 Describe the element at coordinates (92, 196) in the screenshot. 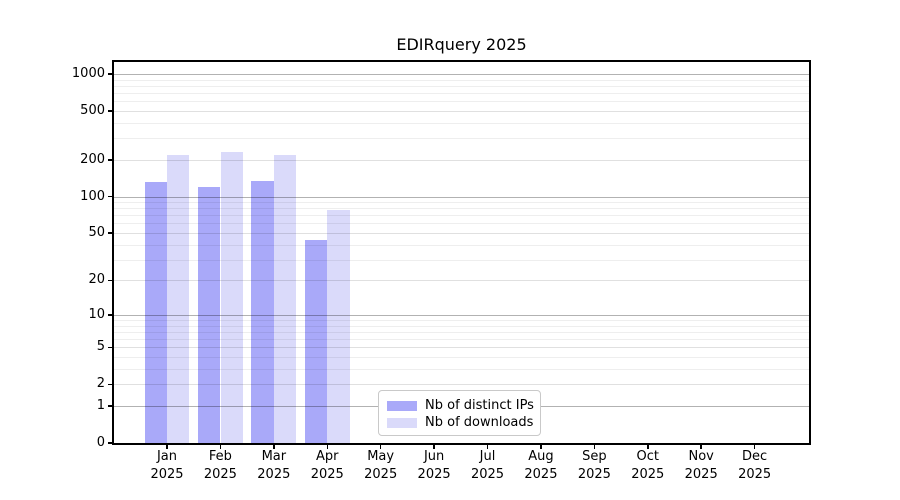

I see `y-tick-label-100: 100` at that location.